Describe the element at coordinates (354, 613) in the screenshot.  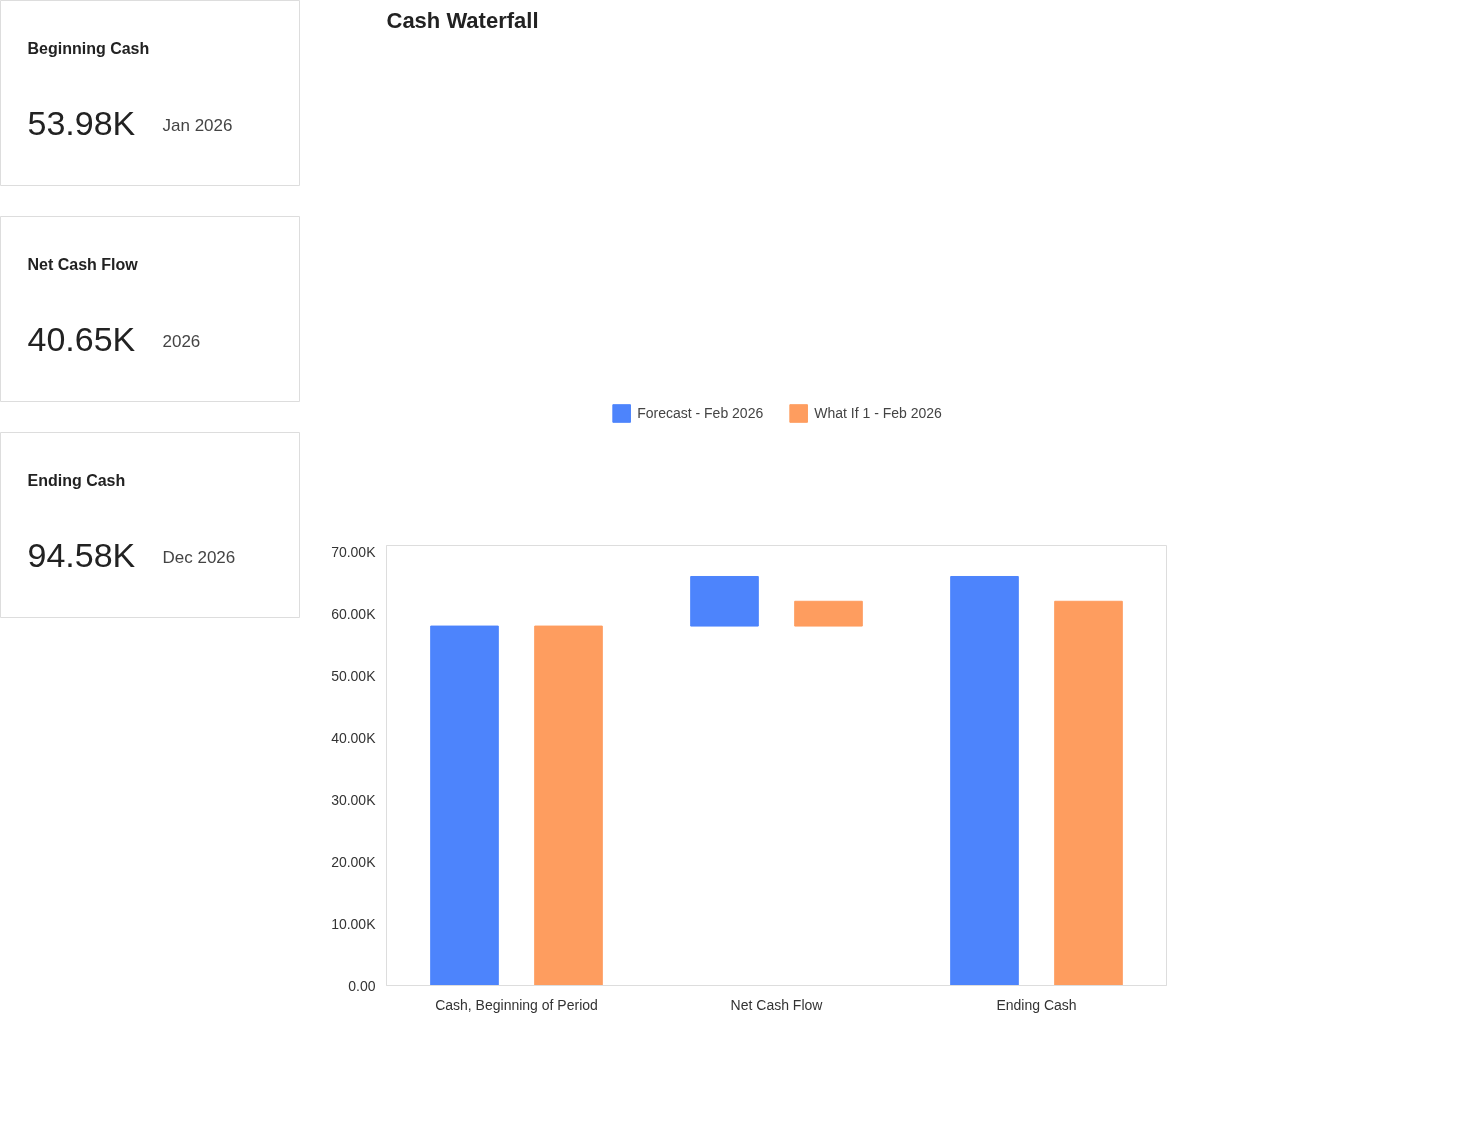
I see `y-tick-label: 60.00K` at that location.